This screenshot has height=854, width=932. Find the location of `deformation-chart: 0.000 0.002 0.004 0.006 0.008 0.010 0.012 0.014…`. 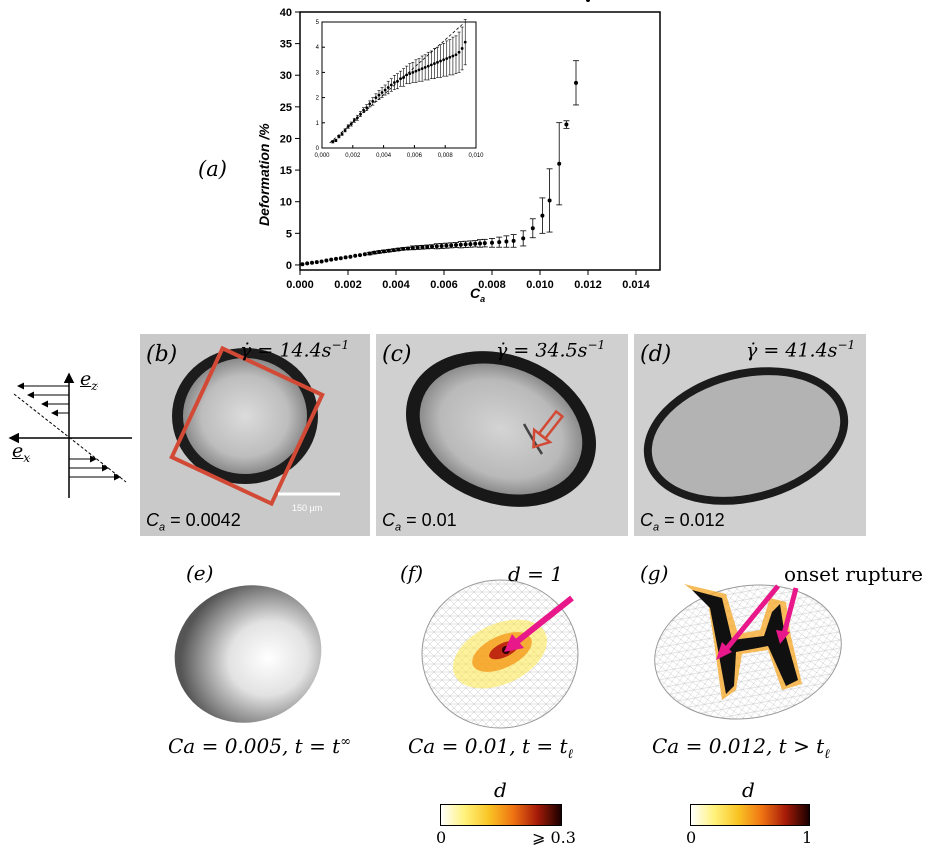

deformation-chart: 0.000 0.002 0.004 0.006 0.008 0.010 0.012 0.014… is located at coordinates (470, 145).